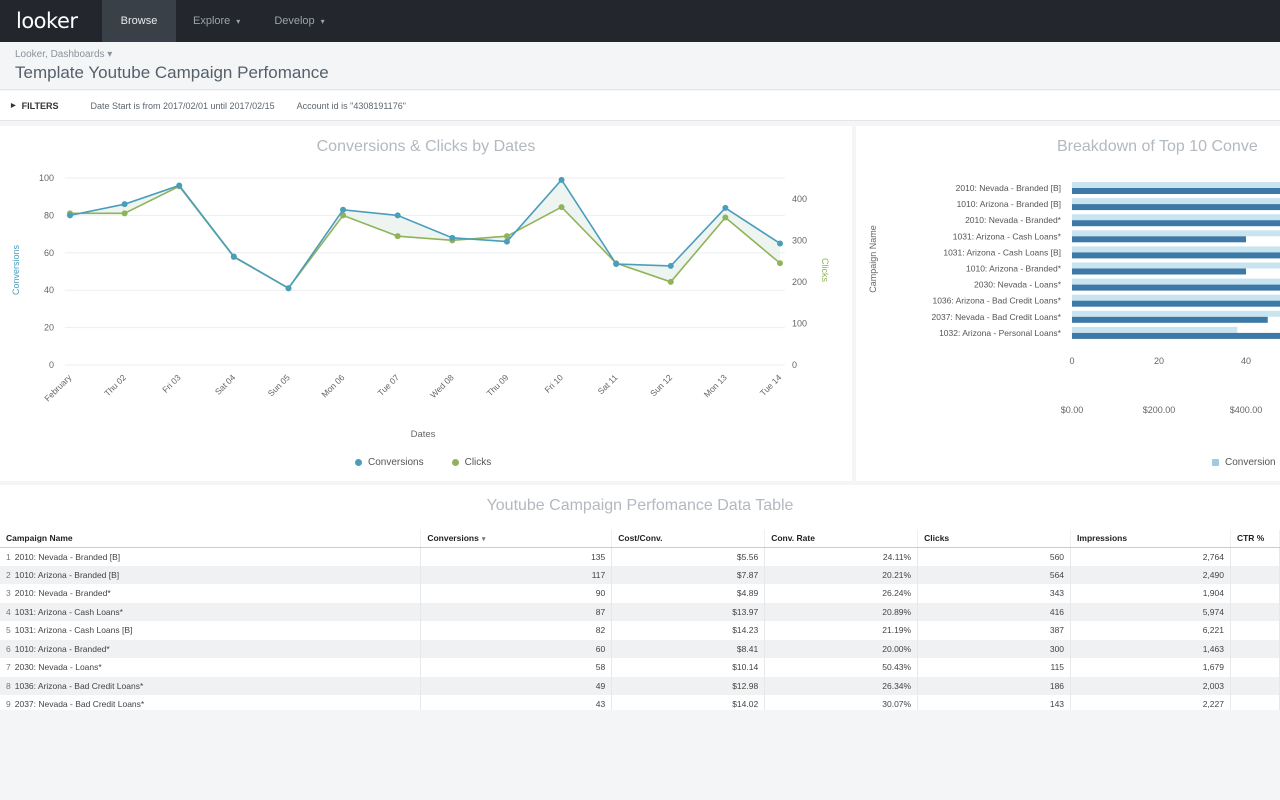 This screenshot has width=1280, height=800. I want to click on column-header-cost-per-conv: Cost/Conv., so click(688, 539).